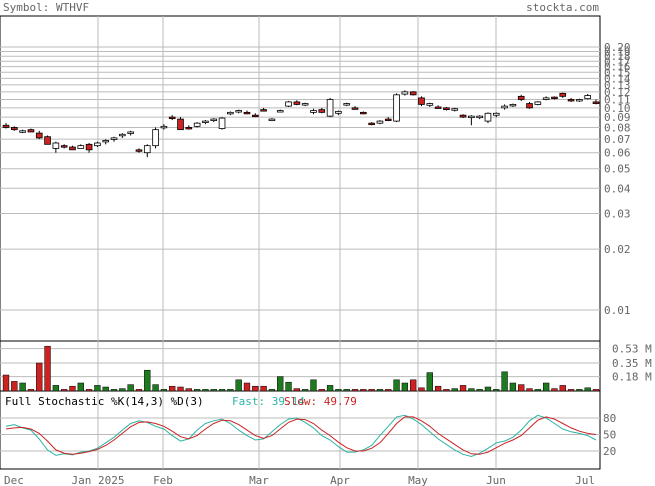  Describe the element at coordinates (14, 480) in the screenshot. I see `date-tick-label: Dec` at that location.